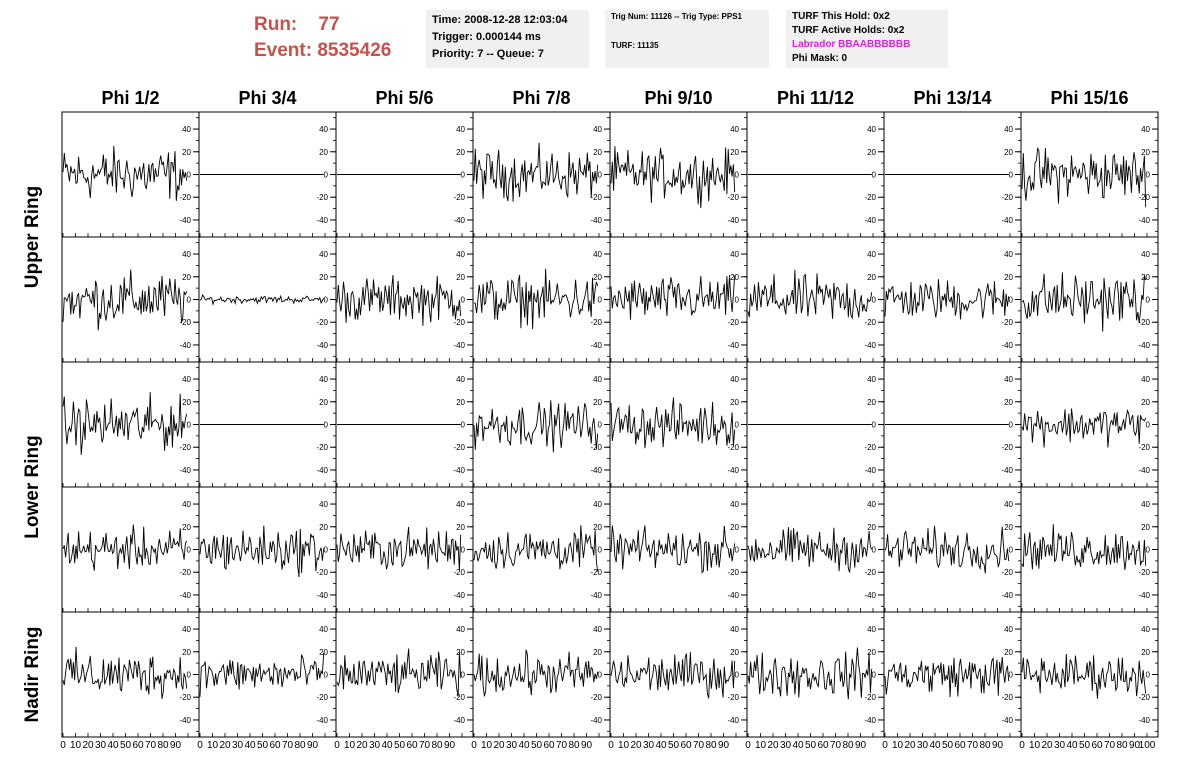 Image resolution: width=1196 pixels, height=772 pixels. What do you see at coordinates (32, 674) in the screenshot?
I see `ring-label: Nadir Ring` at bounding box center [32, 674].